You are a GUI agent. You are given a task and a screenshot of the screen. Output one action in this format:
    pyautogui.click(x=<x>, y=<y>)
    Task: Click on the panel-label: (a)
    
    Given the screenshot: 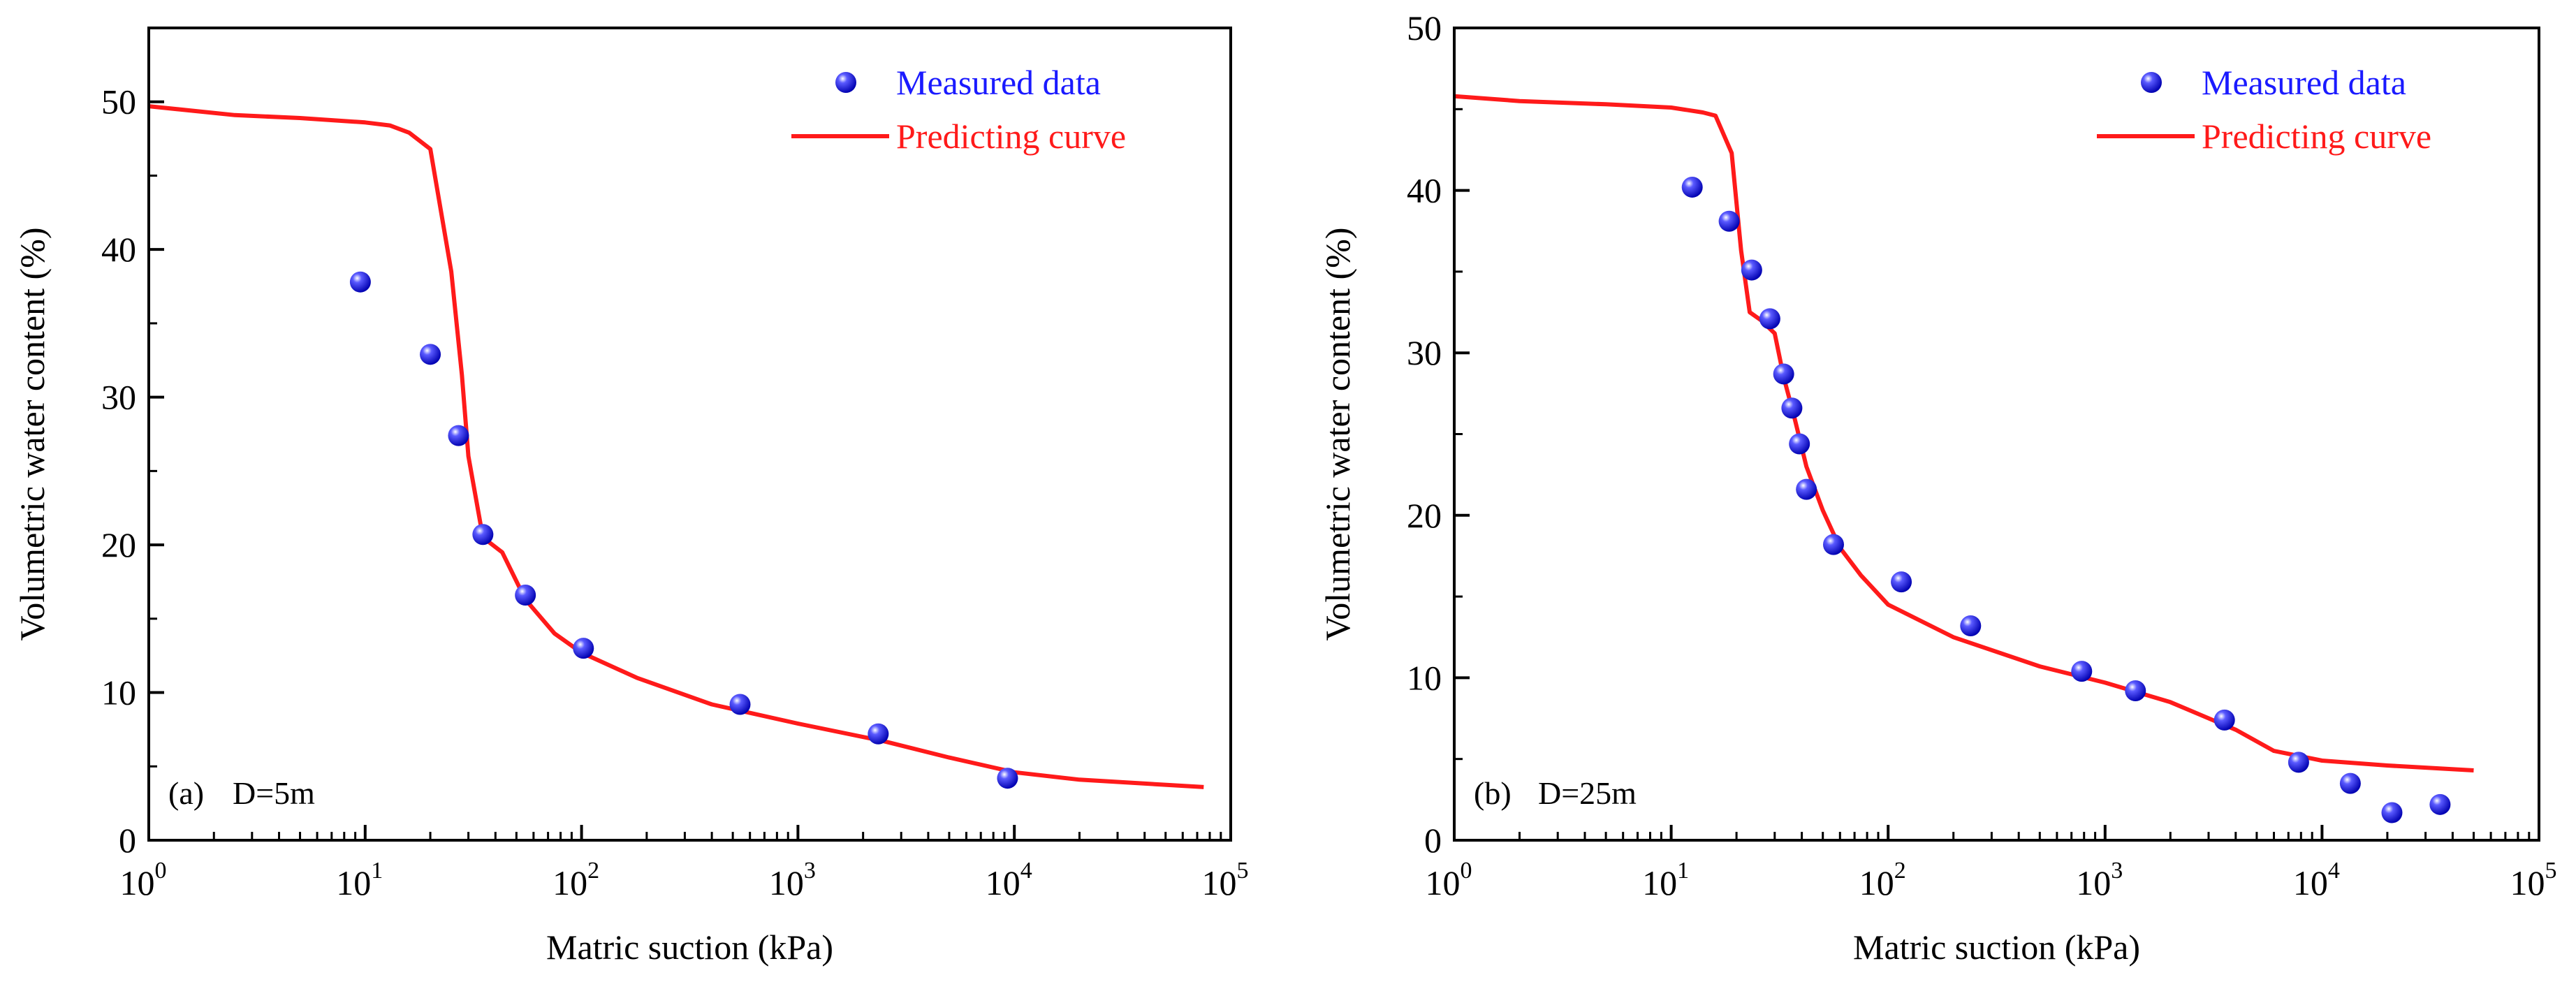 What is the action you would take?
    pyautogui.click(x=186, y=793)
    